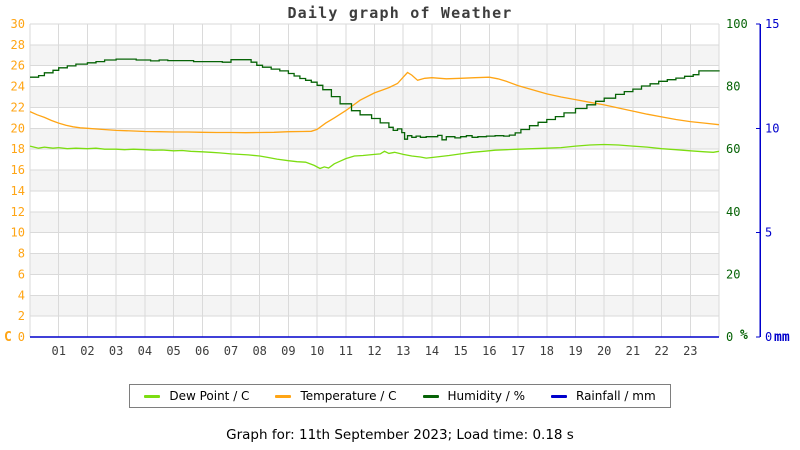 Image resolution: width=800 pixels, height=450 pixels. Describe the element at coordinates (633, 351) in the screenshot. I see `svg-text: 21` at that location.